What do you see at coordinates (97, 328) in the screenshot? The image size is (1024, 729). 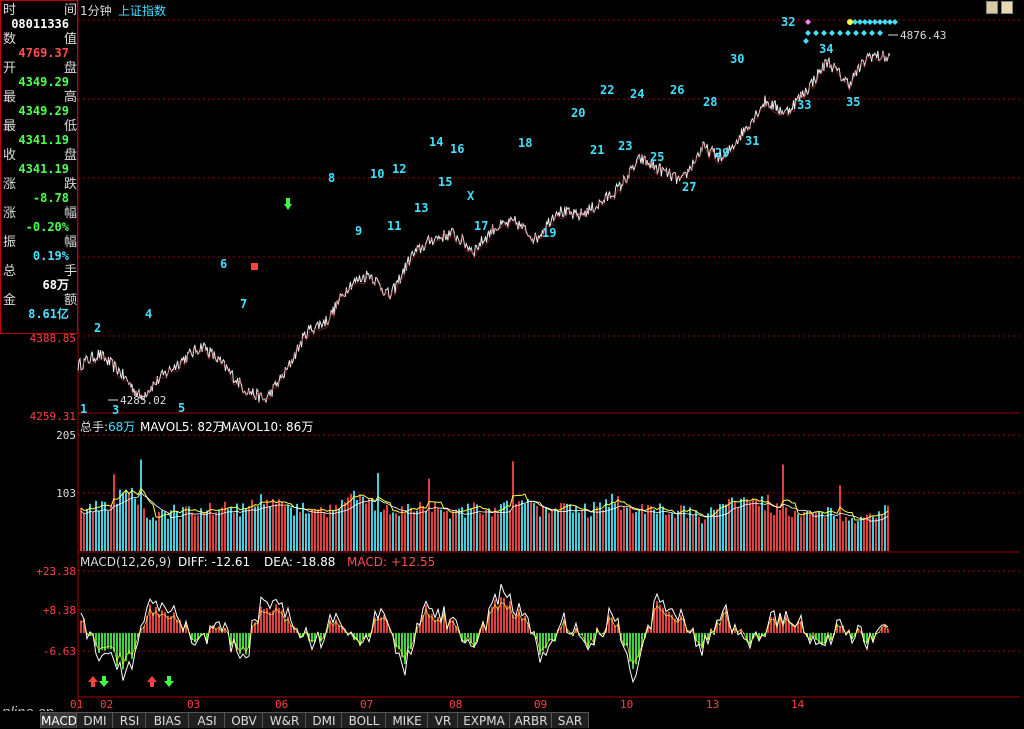 I see `wave-label: 2` at bounding box center [97, 328].